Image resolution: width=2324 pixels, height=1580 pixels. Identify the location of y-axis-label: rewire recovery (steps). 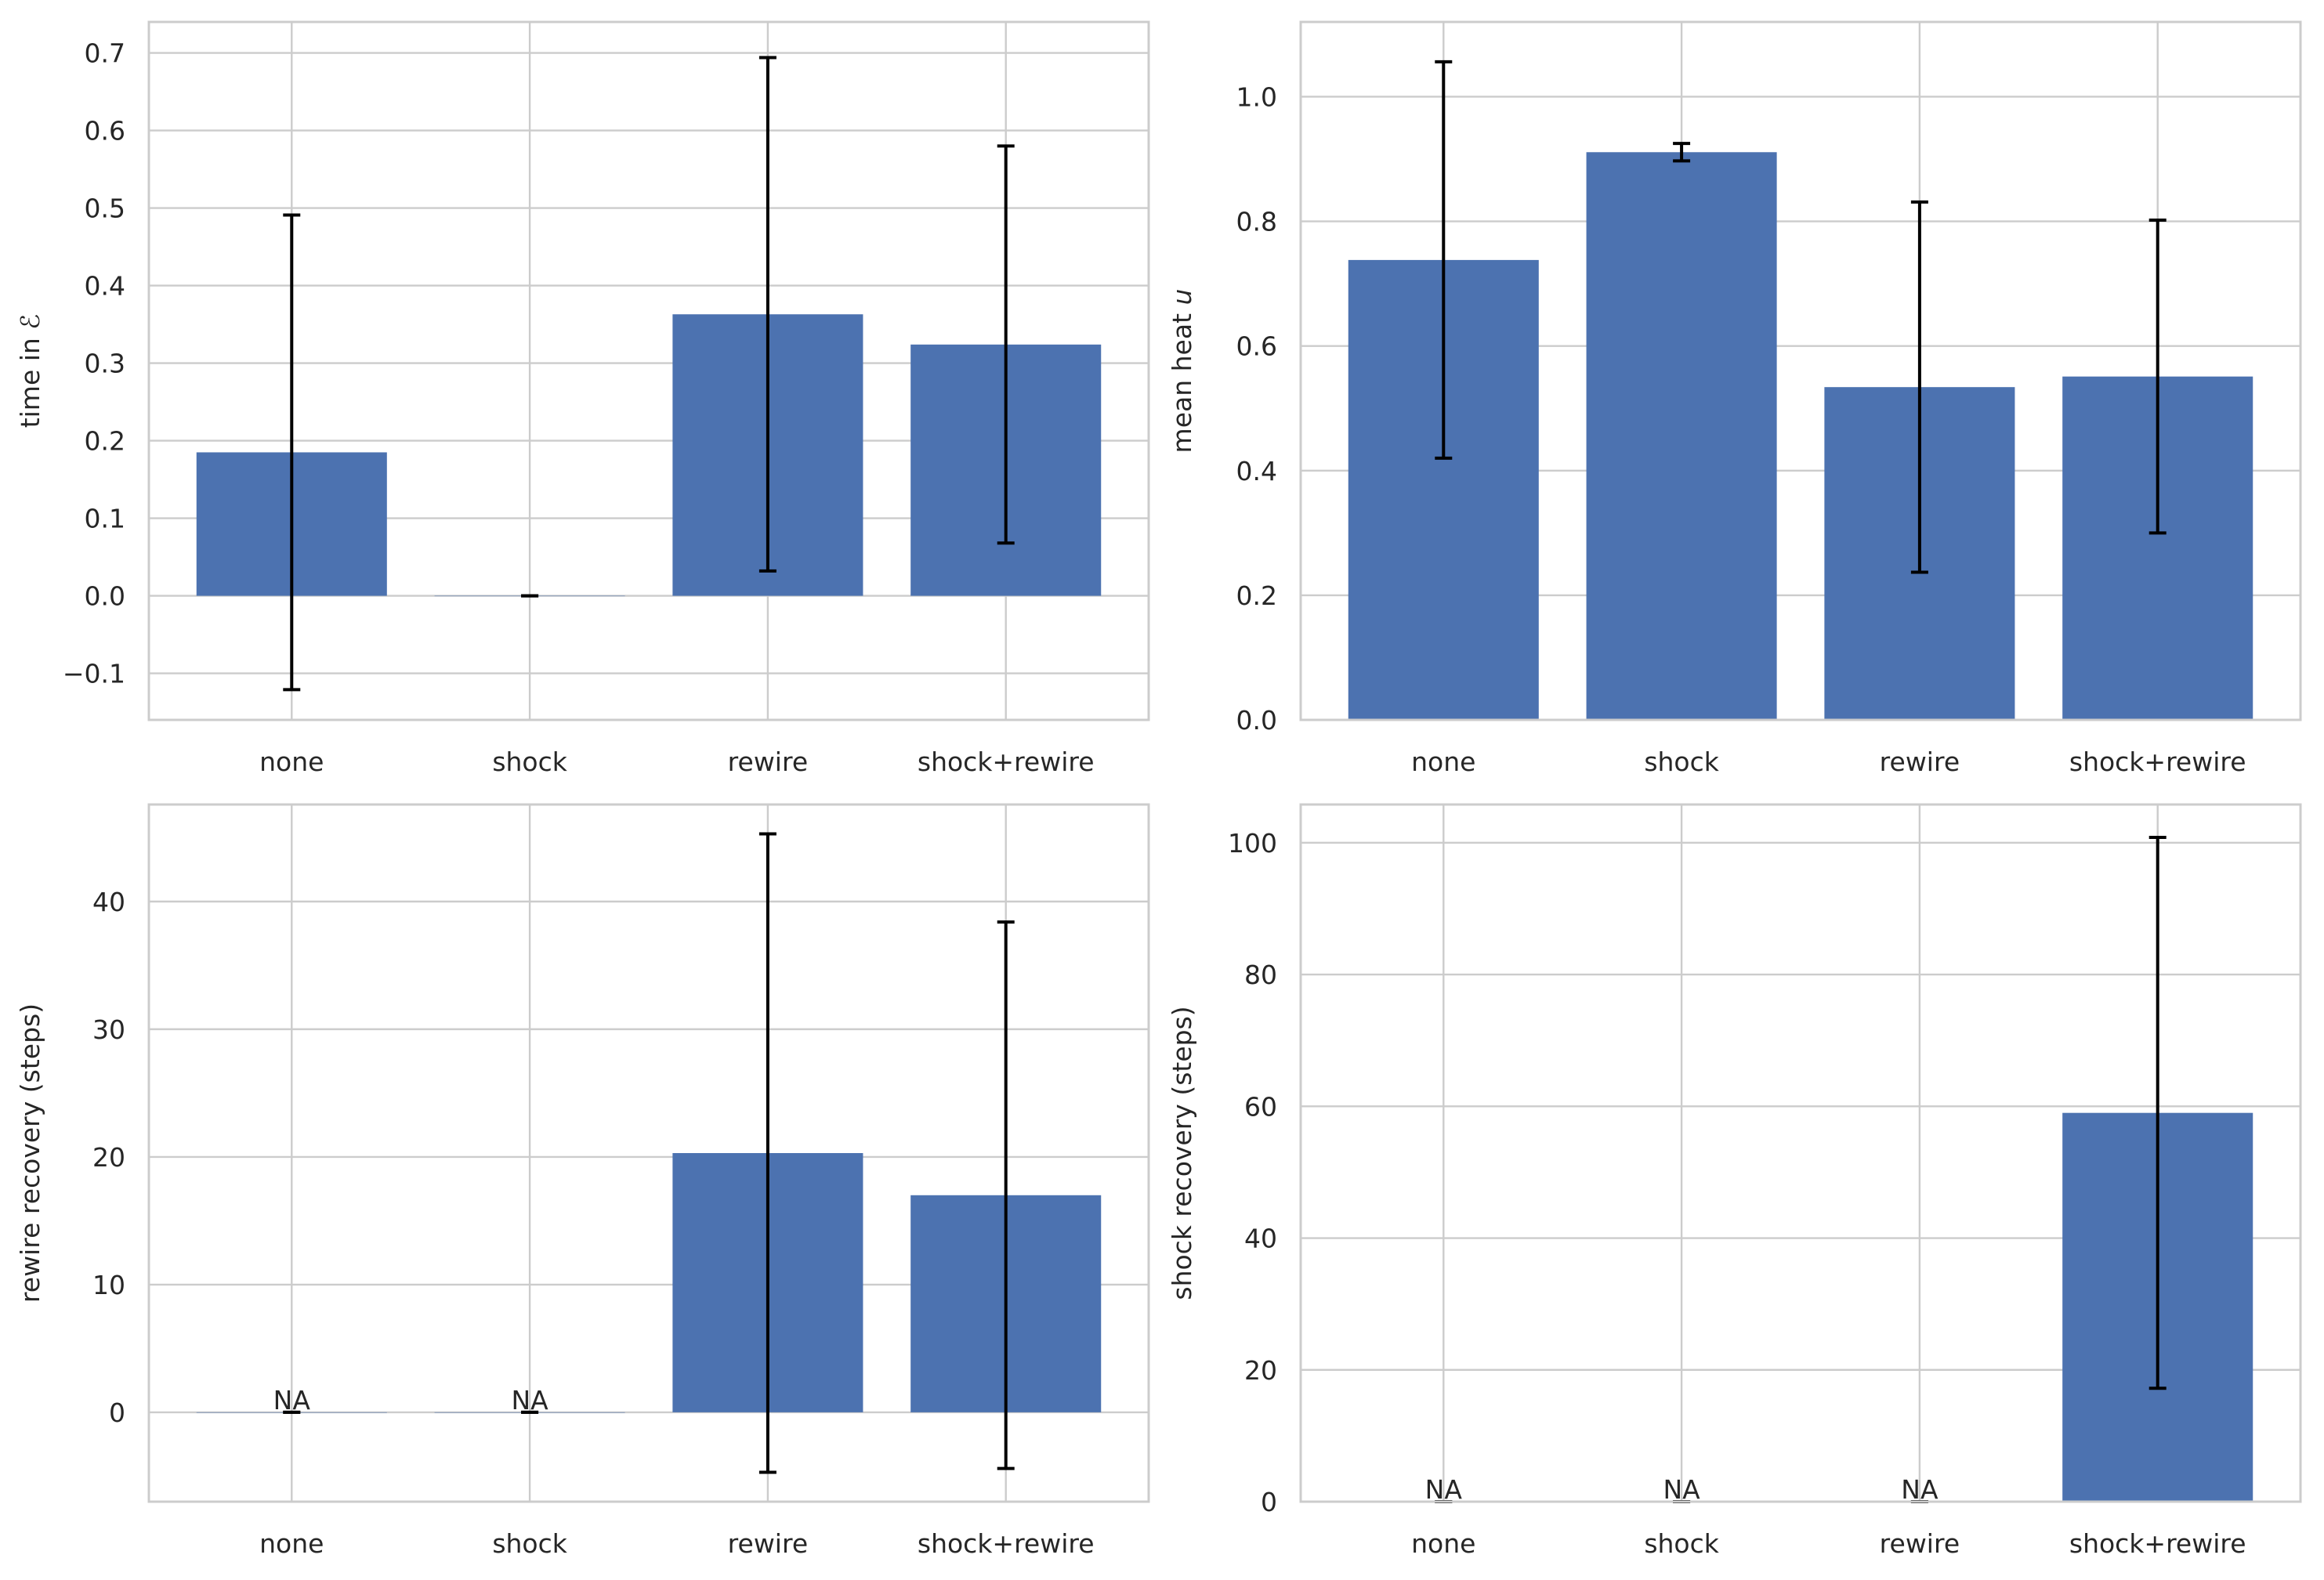
(30, 1153).